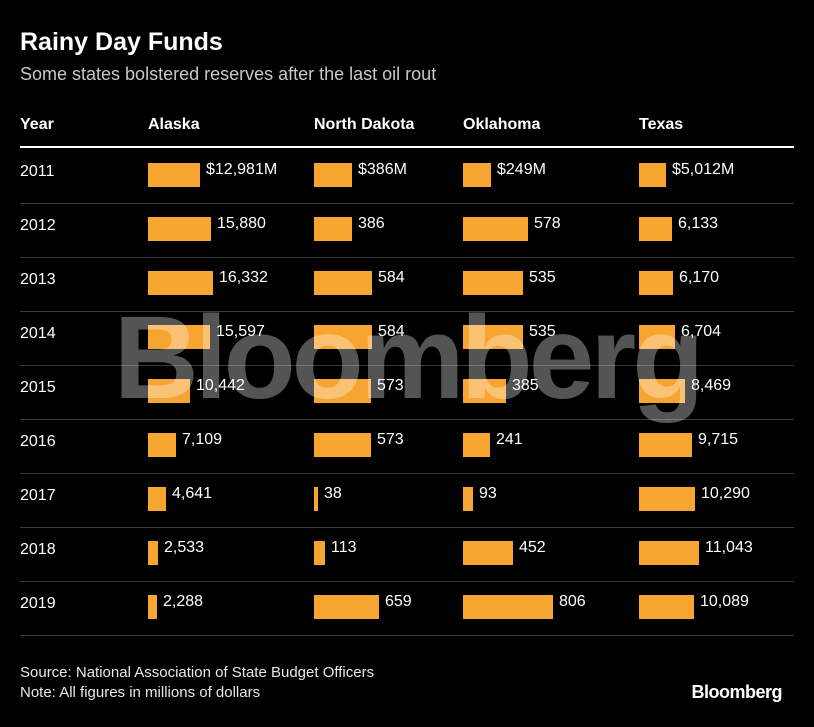  What do you see at coordinates (407, 147) in the screenshot?
I see `header-rule` at bounding box center [407, 147].